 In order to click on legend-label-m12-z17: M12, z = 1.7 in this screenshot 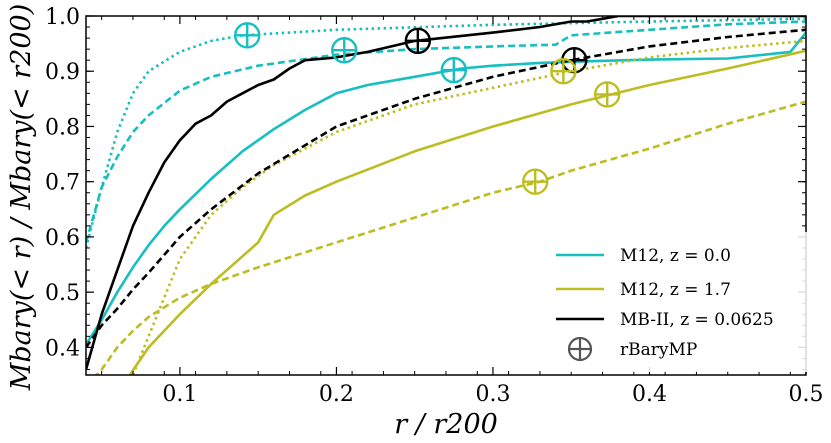, I will do `click(675, 290)`.